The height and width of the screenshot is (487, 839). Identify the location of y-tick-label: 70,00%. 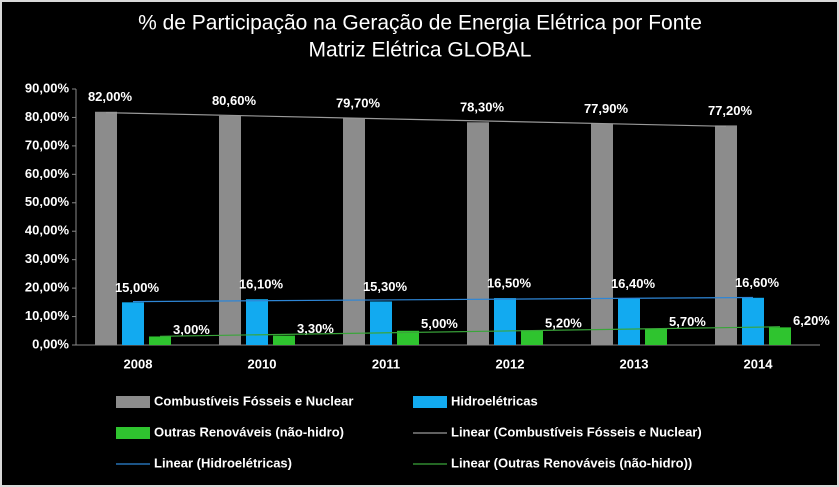
(47, 144).